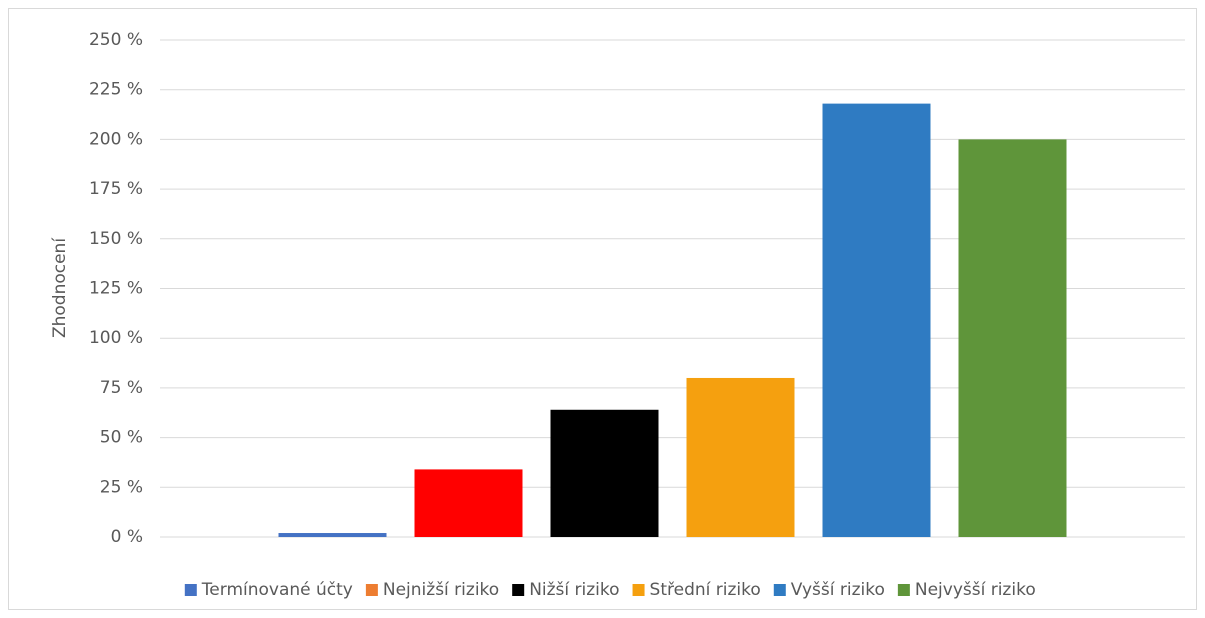 The image size is (1205, 618). I want to click on y-tick-label: 150 %, so click(116, 239).